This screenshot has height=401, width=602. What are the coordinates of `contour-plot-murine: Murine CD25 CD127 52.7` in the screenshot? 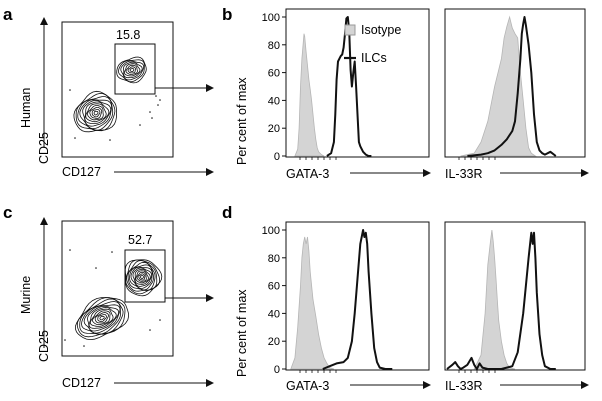 It's located at (116, 303).